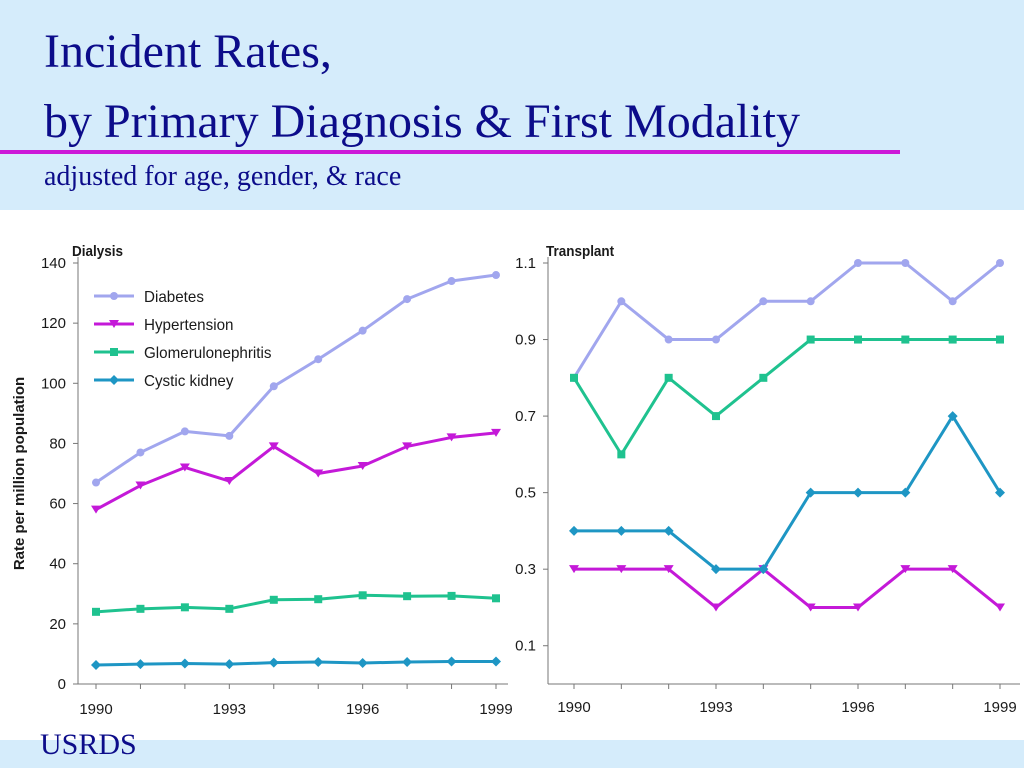 The width and height of the screenshot is (1024, 768). Describe the element at coordinates (114, 296) in the screenshot. I see `legend-marker-diabetes` at that location.